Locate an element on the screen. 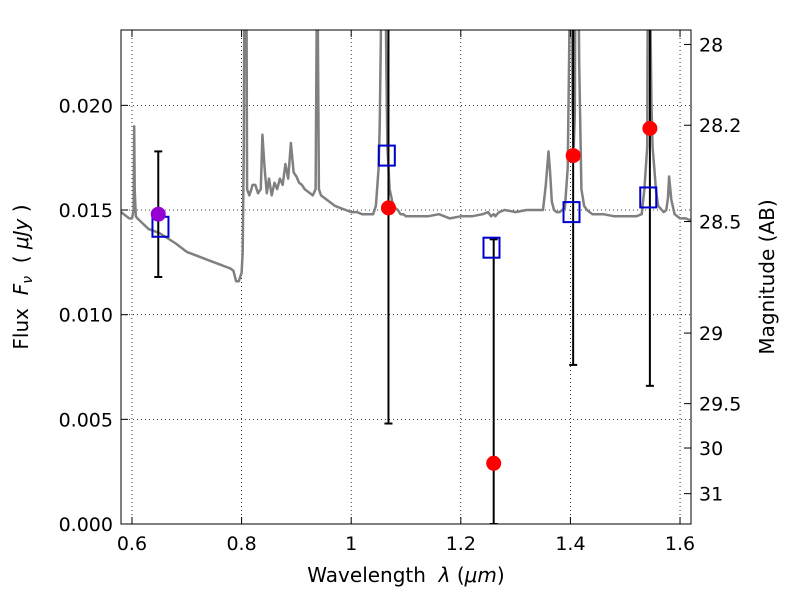  y-tick-label: 0.005 is located at coordinates (86, 420).